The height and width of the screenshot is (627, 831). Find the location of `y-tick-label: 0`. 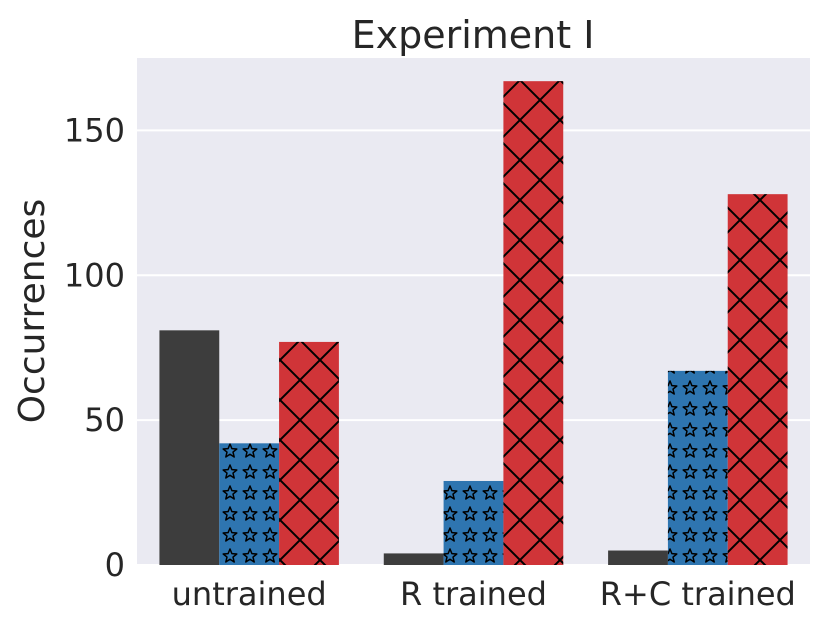

y-tick-label: 0 is located at coordinates (115, 565).